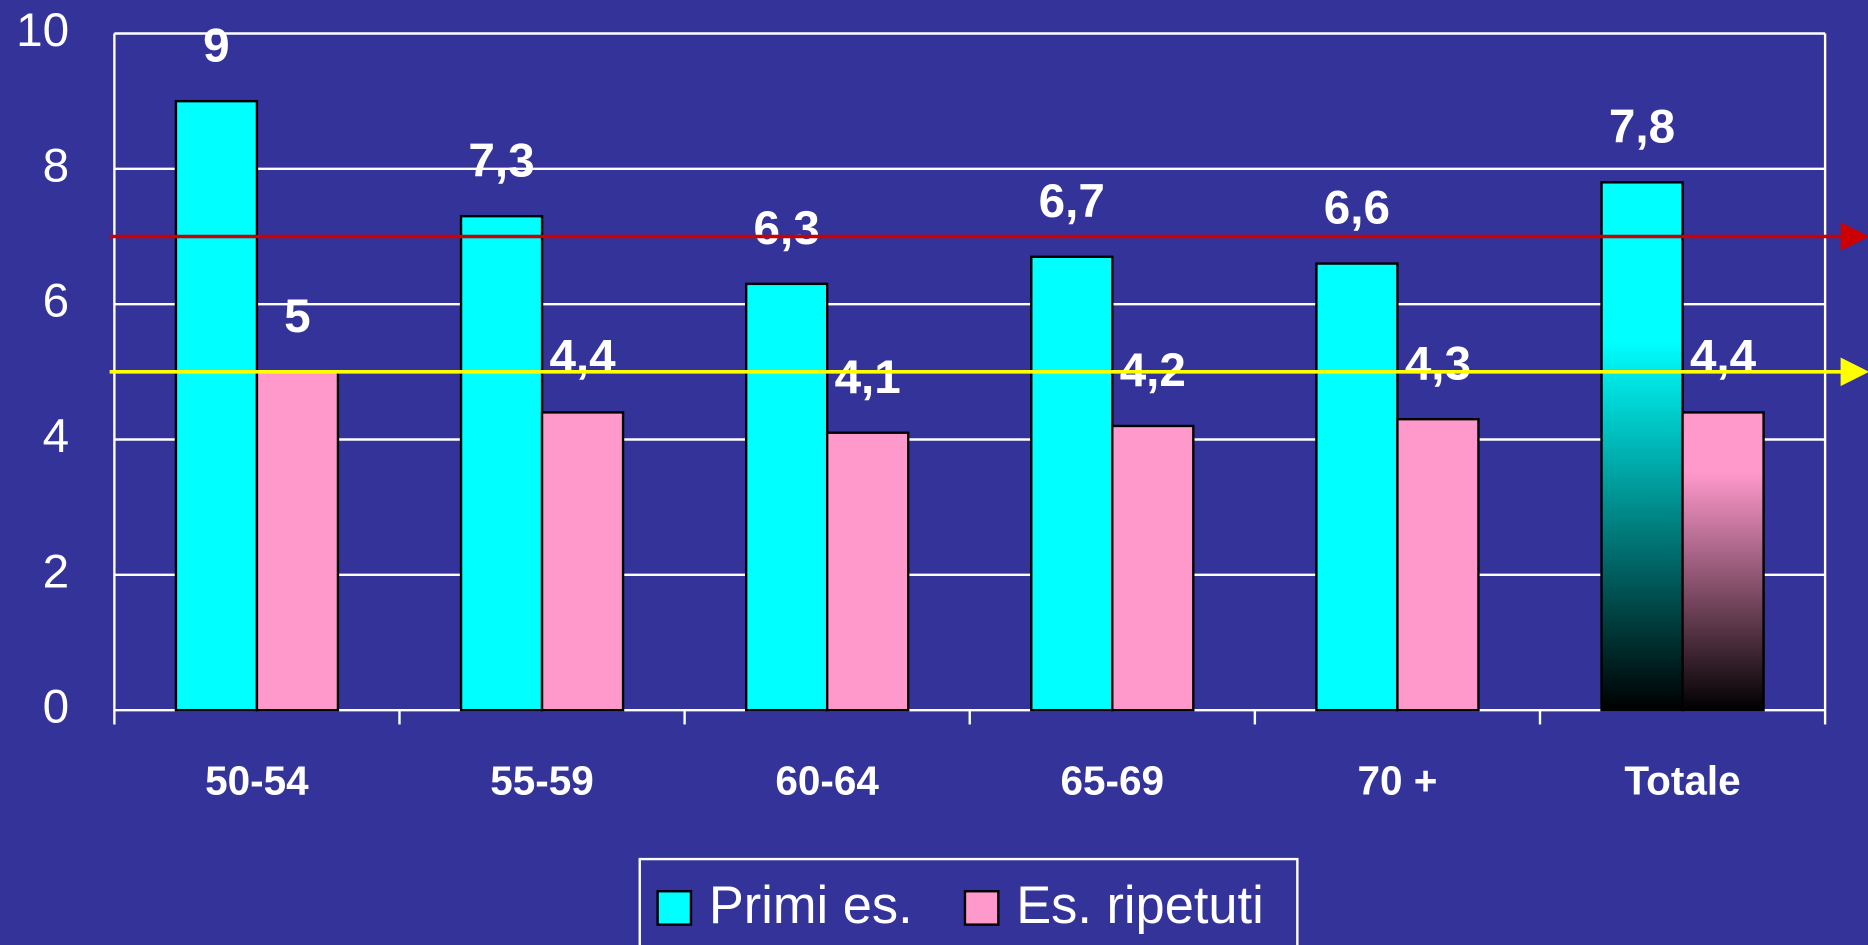 This screenshot has height=945, width=1868. Describe the element at coordinates (811, 906) in the screenshot. I see `legend-label: Primi es.` at that location.